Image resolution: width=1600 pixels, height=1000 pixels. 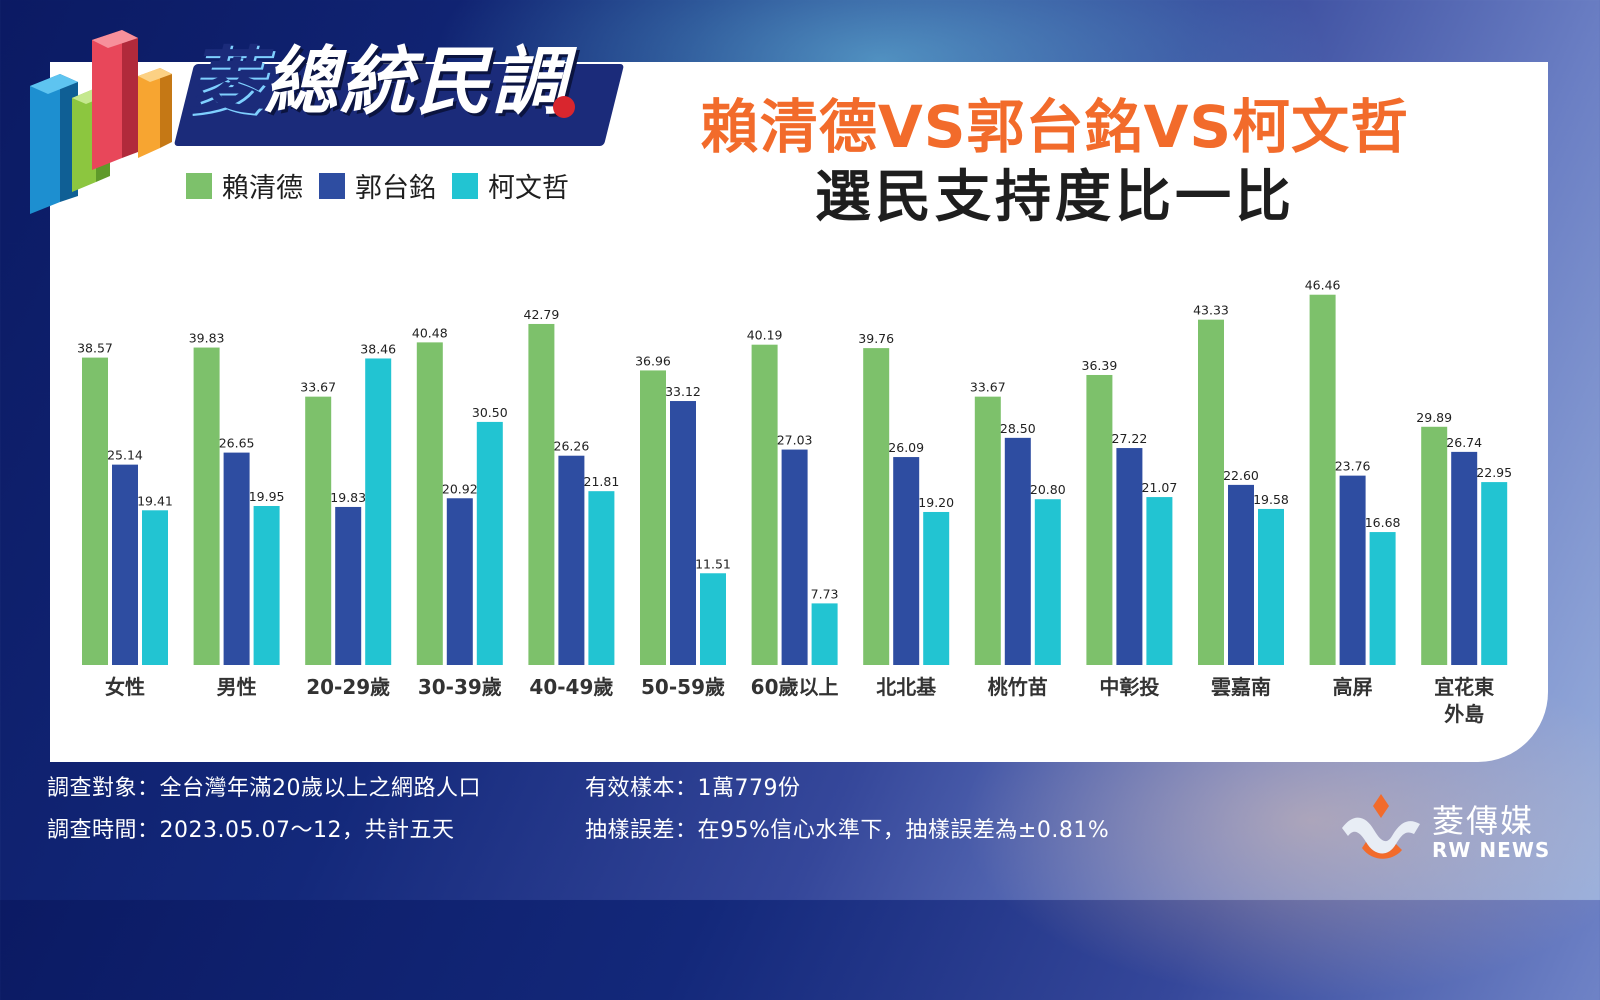 What do you see at coordinates (571, 687) in the screenshot?
I see `category-label: 40-49歲` at bounding box center [571, 687].